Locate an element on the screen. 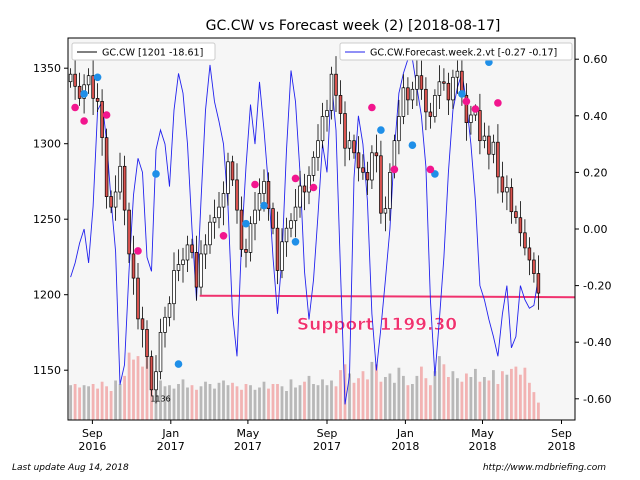 Image resolution: width=640 pixels, height=480 pixels. support-level-line is located at coordinates (387, 296).